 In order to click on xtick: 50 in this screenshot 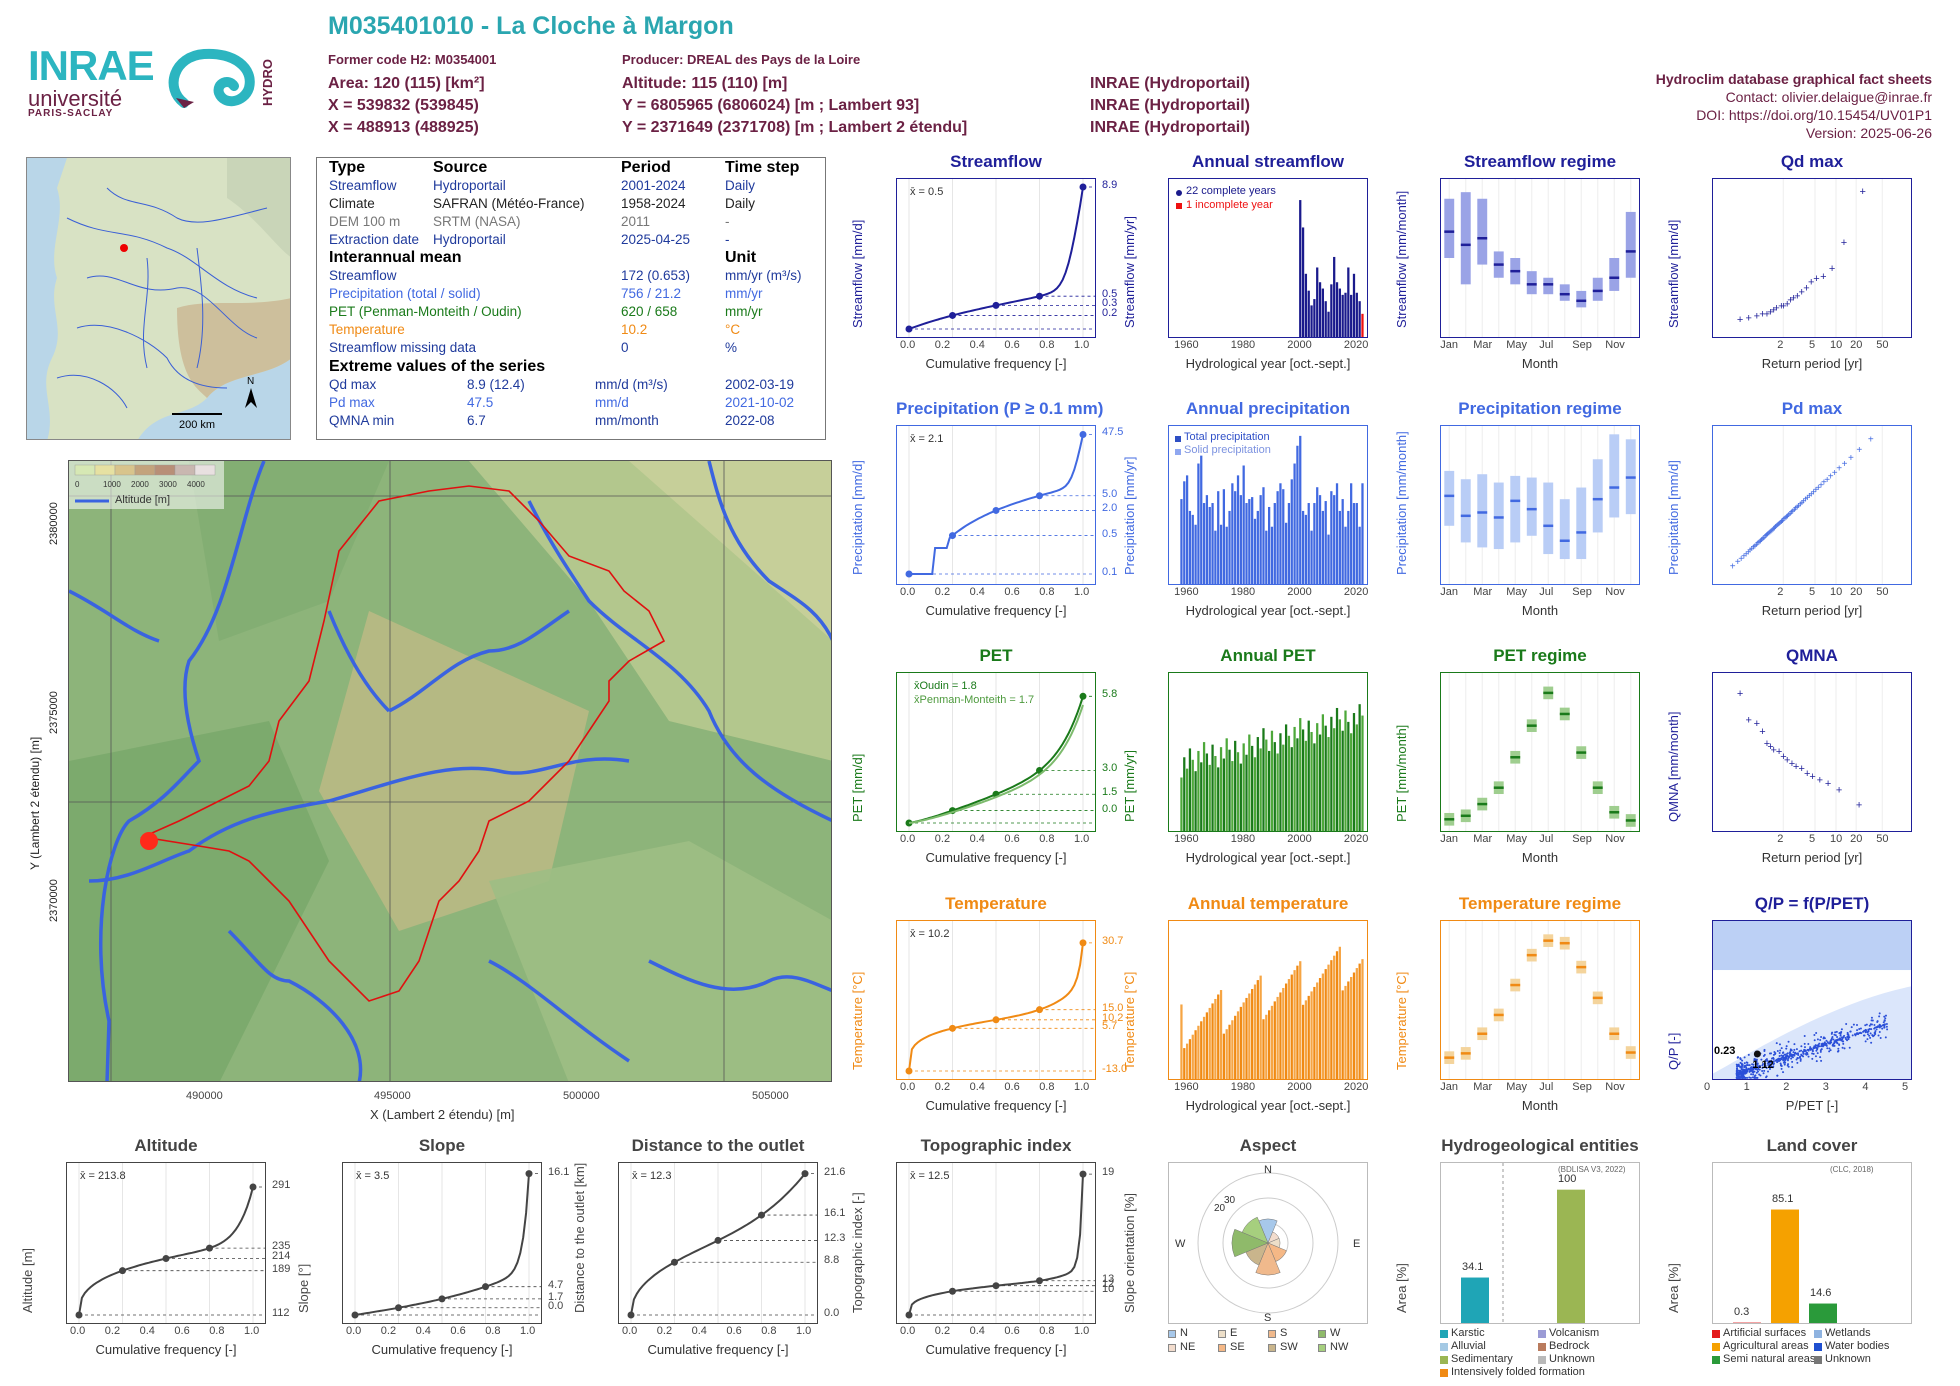, I will do `click(1882, 839)`.